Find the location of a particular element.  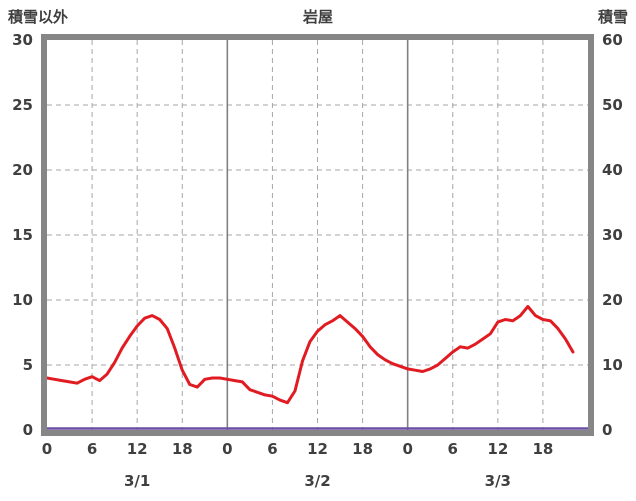

left-axis-tick-label: 0 is located at coordinates (28, 430).